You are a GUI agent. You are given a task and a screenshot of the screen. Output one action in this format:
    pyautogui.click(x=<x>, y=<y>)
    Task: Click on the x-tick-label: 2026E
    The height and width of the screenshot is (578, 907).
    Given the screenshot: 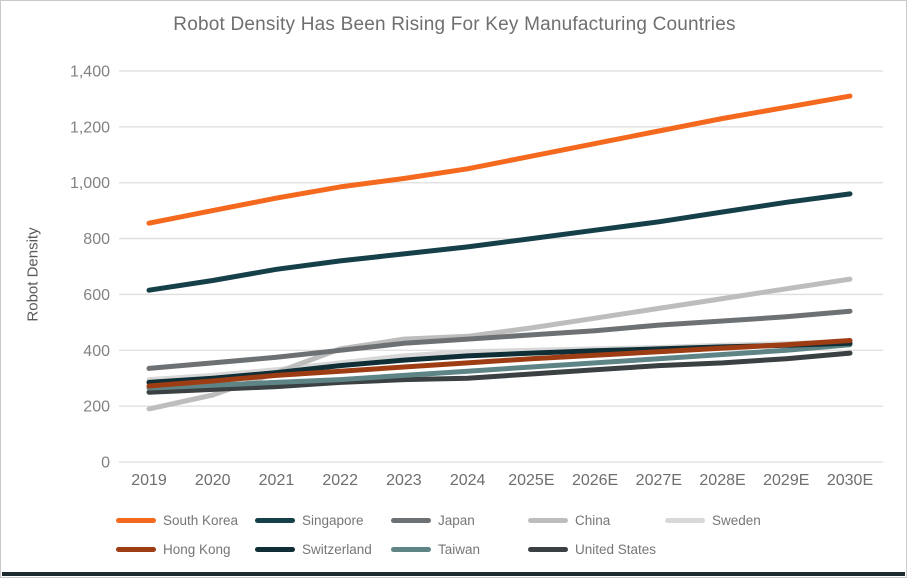 What is the action you would take?
    pyautogui.click(x=595, y=480)
    